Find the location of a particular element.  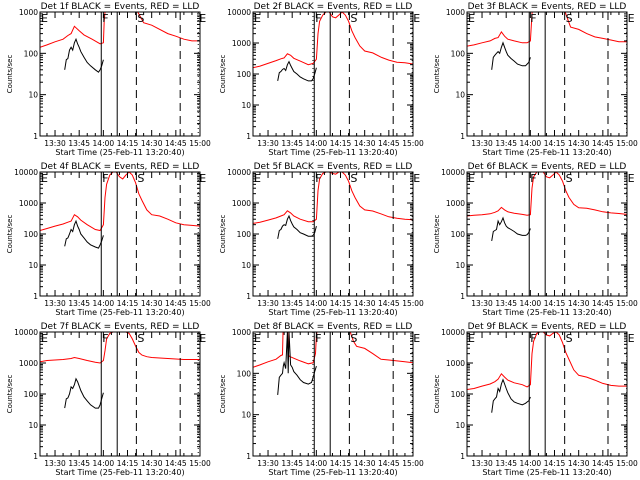

chart-title: Det 2f BLACK = Events, RED = LLD is located at coordinates (333, 7).